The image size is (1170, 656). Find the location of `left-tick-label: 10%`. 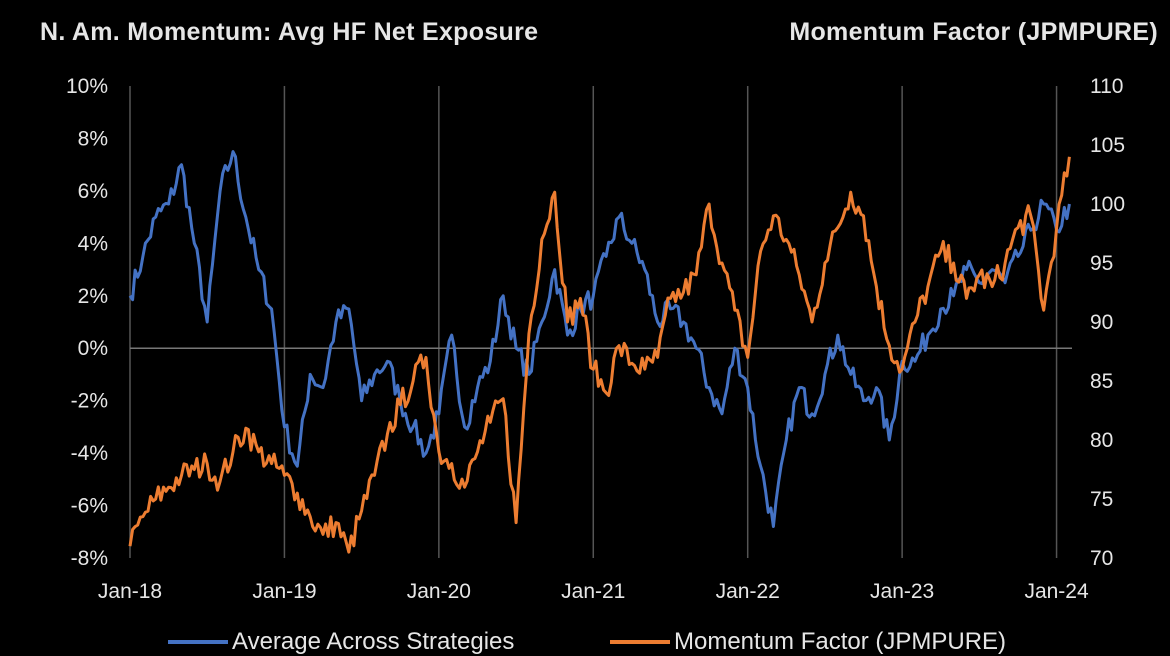

left-tick-label: 10% is located at coordinates (87, 86).